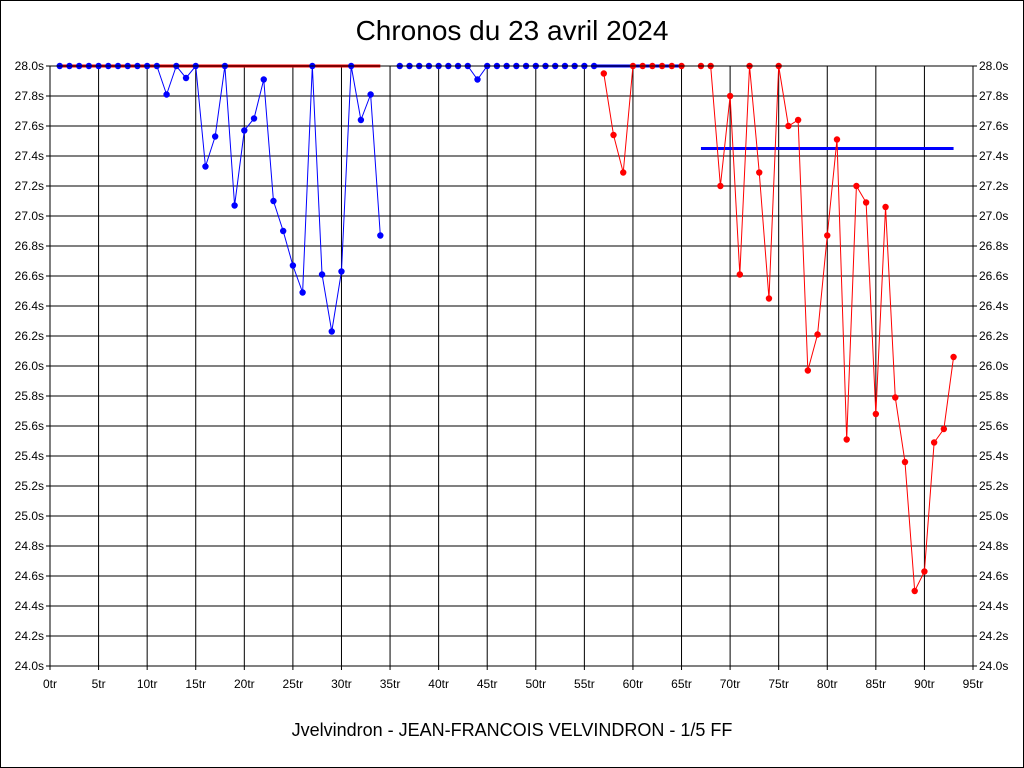 This screenshot has width=1024, height=768. I want to click on x-tick-label: 5tr, so click(99, 684).